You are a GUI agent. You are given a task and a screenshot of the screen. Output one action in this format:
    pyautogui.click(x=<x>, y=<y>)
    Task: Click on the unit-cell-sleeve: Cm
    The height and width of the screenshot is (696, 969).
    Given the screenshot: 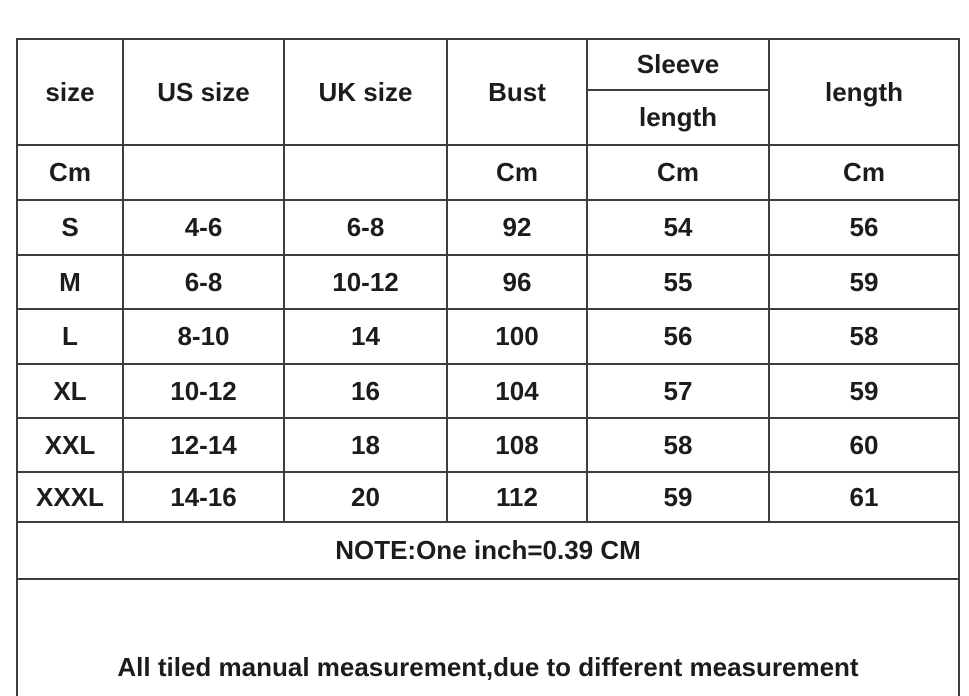 What is the action you would take?
    pyautogui.click(x=678, y=172)
    